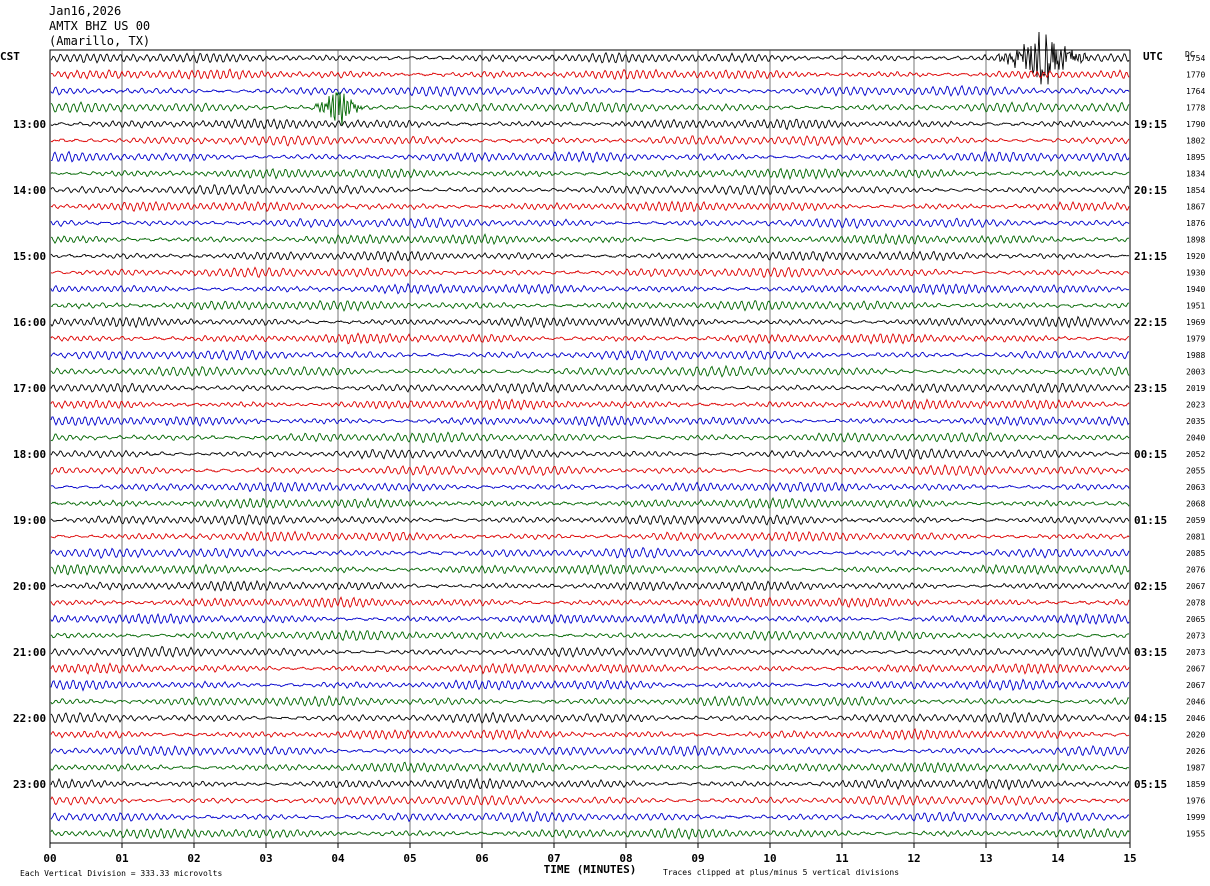 The image size is (1210, 886). What do you see at coordinates (1150, 322) in the screenshot?
I see `utc-hour-label: 22:15` at bounding box center [1150, 322].